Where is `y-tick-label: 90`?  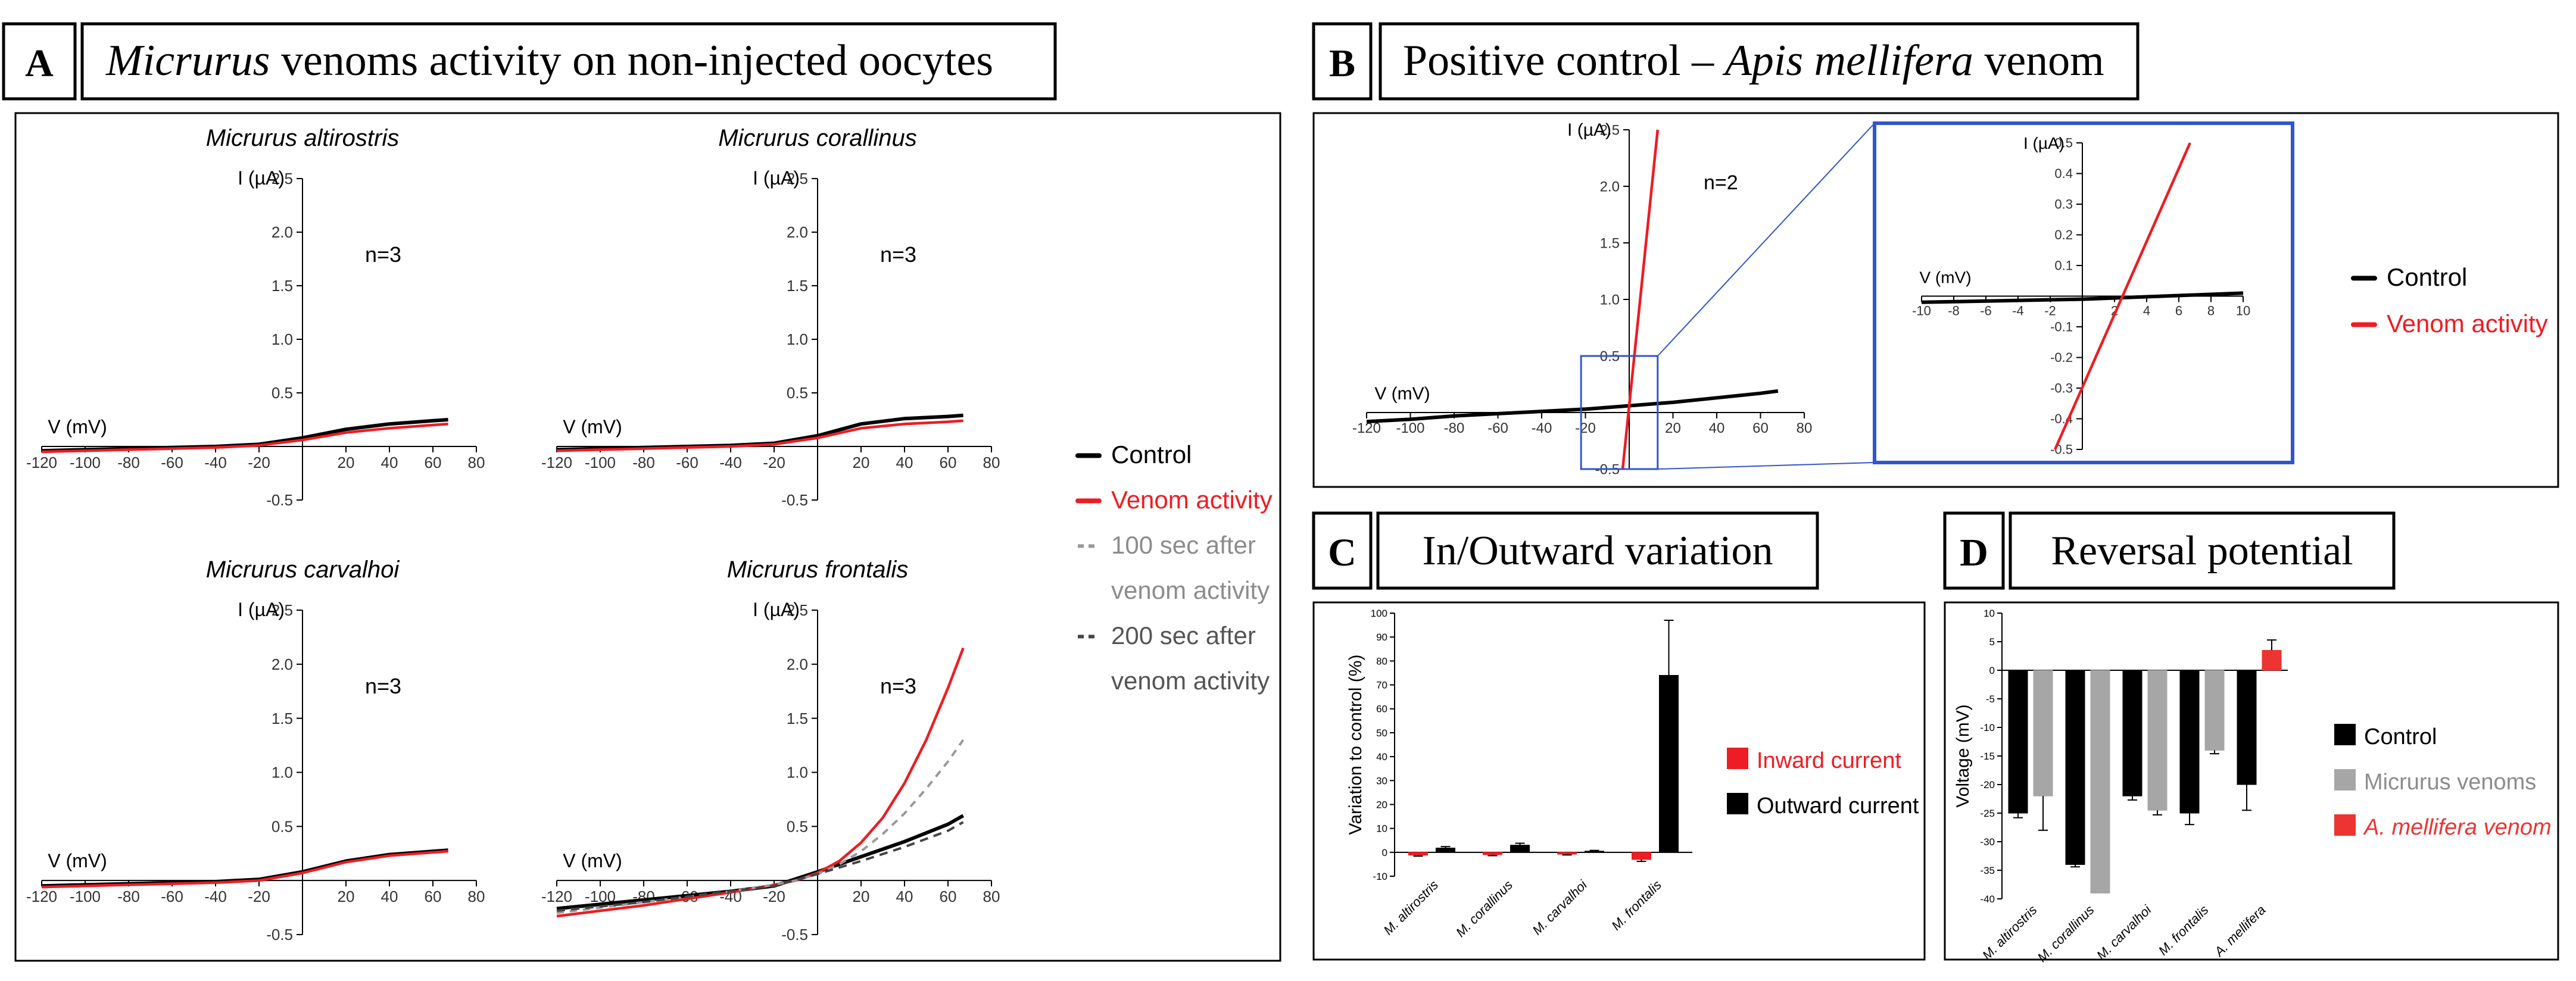 y-tick-label: 90 is located at coordinates (1381, 638).